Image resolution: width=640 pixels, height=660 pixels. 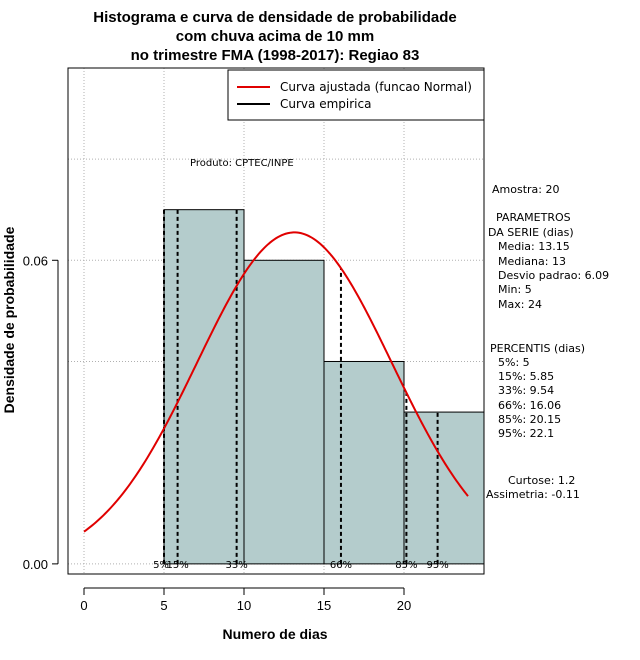 I want to click on percentile-labels: 5%15% 33% 66% 85% 95%, so click(x=301, y=565).